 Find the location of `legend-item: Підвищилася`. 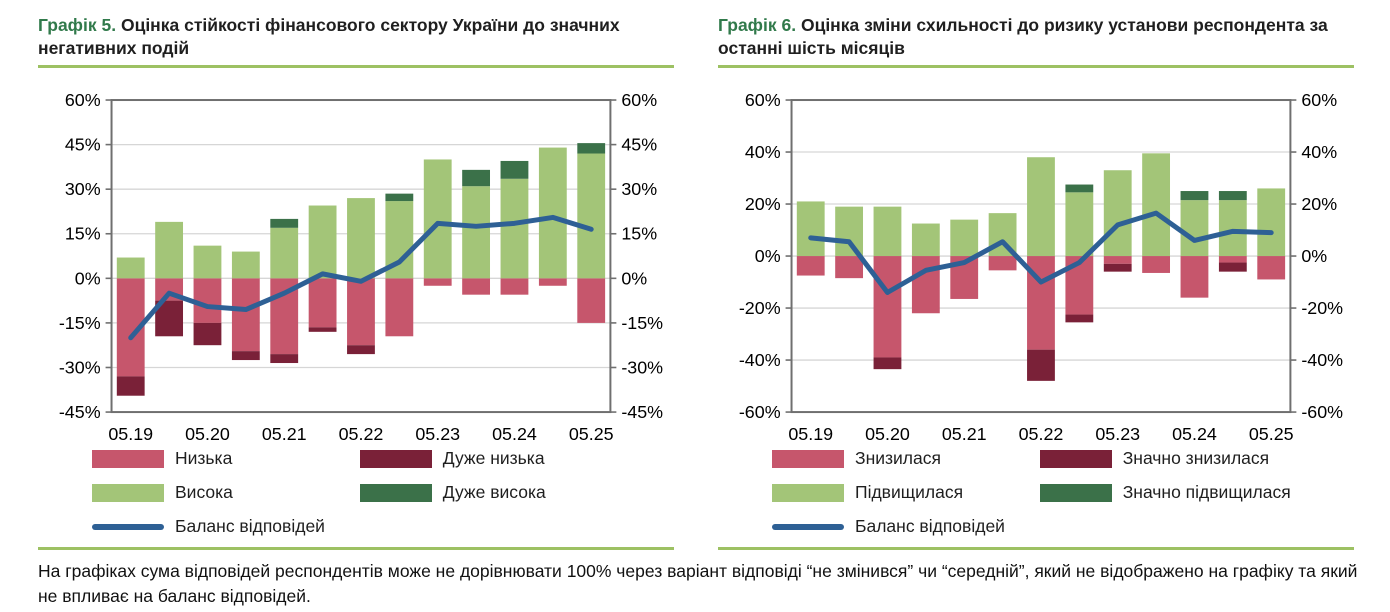

legend-item: Підвищилася is located at coordinates (906, 492).